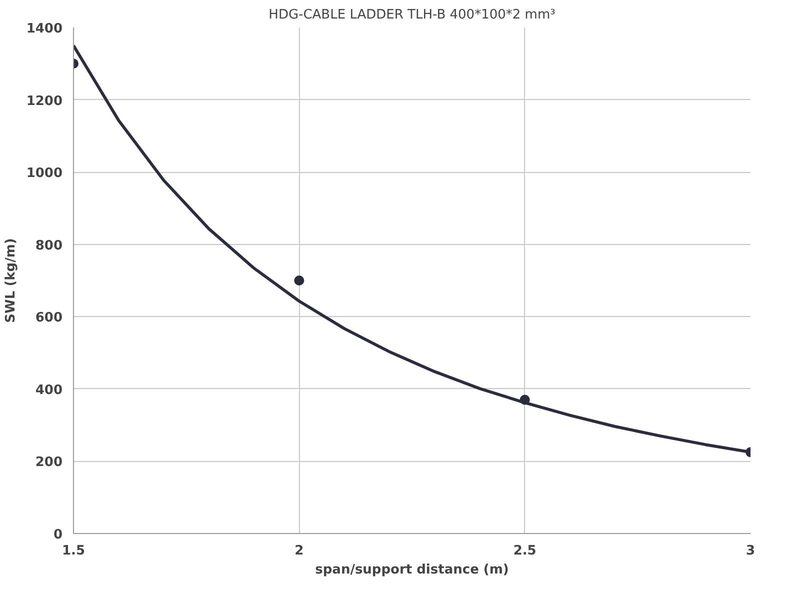 The image size is (790, 593). I want to click on chart-title: HDG-CABLE LADDER TLH-B 400*100*2 mm³, so click(412, 15).